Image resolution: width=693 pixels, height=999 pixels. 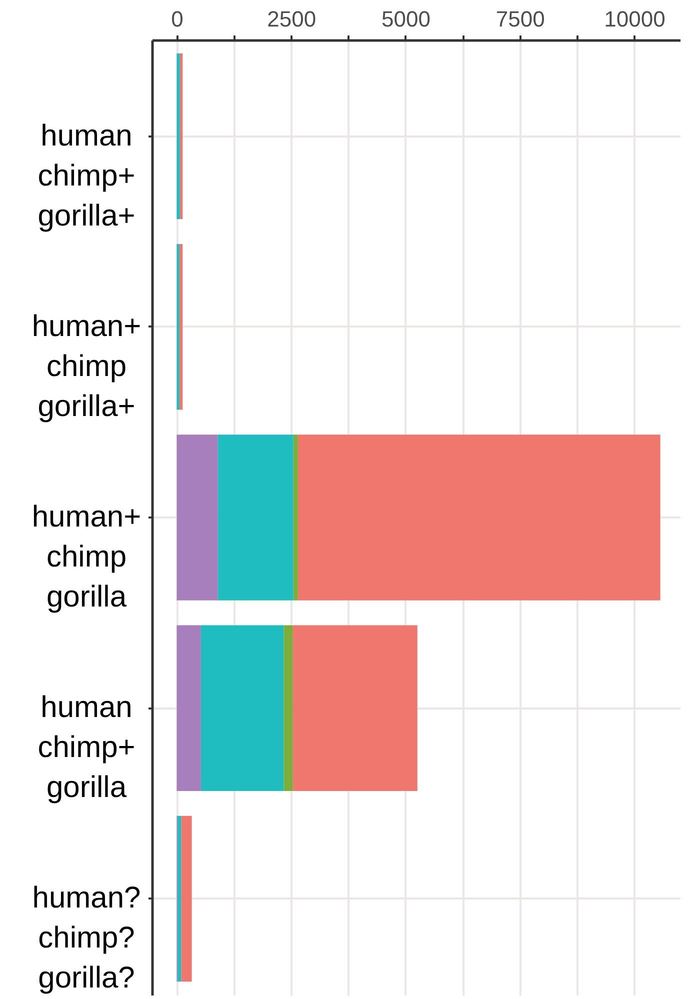 I want to click on x-tick-label: 0, so click(x=177, y=19).